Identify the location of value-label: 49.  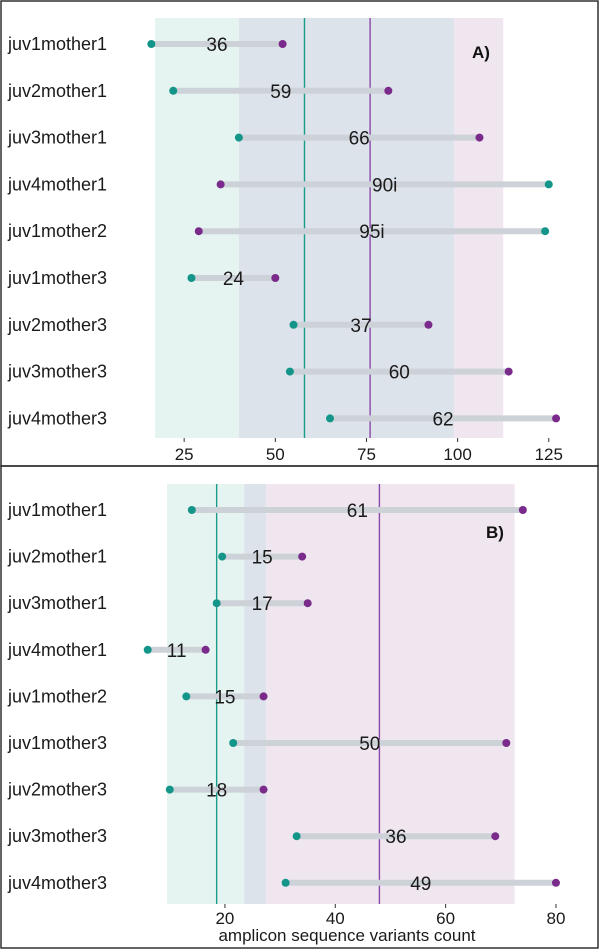
(420, 884).